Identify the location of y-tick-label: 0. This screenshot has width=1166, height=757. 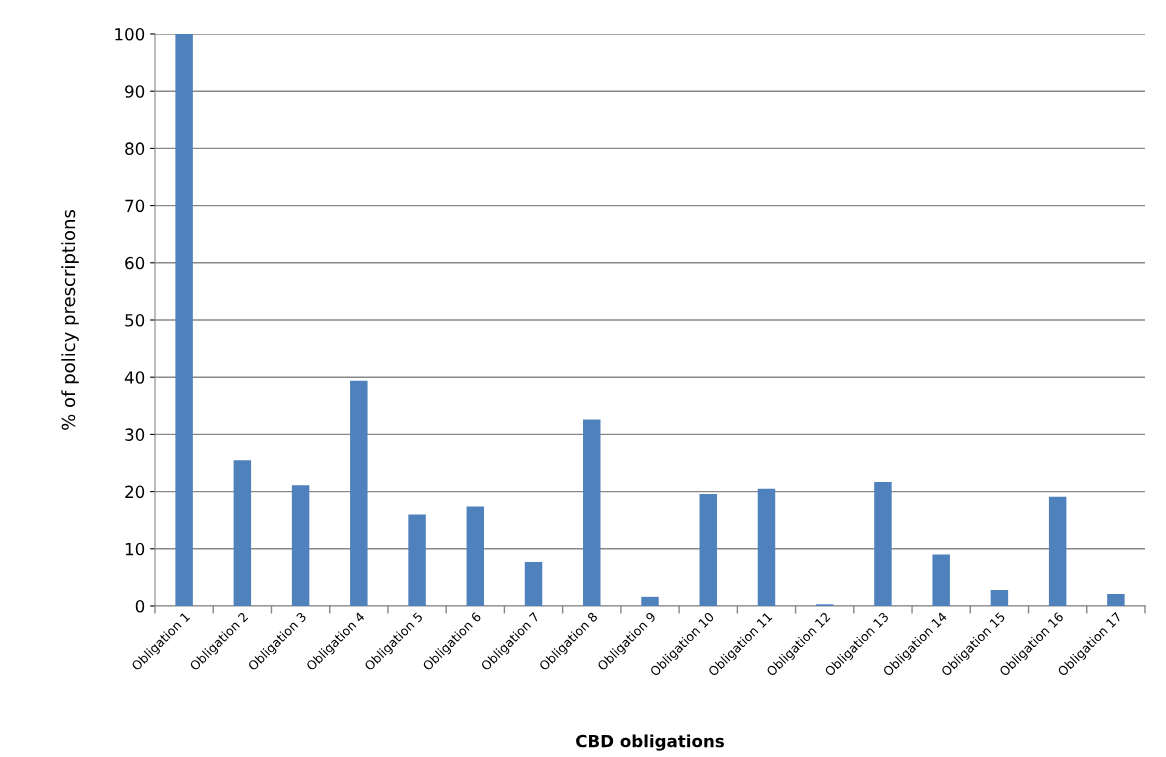
(140, 606).